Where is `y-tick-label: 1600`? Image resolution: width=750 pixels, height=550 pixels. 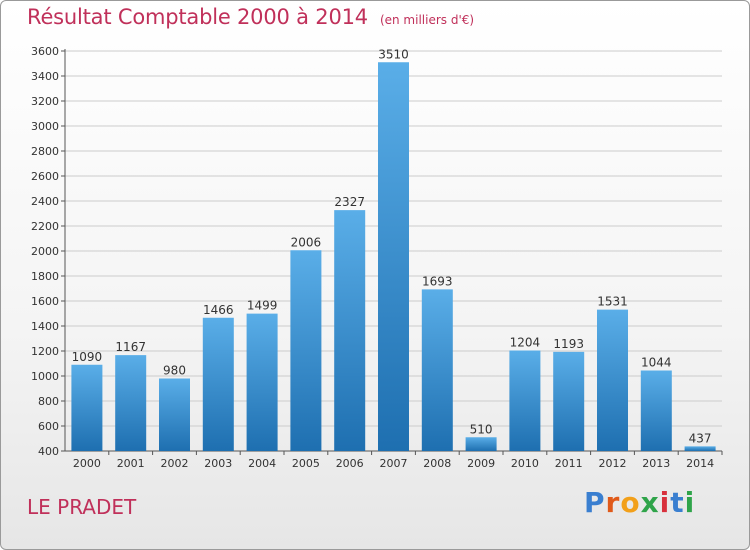
y-tick-label: 1600 is located at coordinates (45, 301).